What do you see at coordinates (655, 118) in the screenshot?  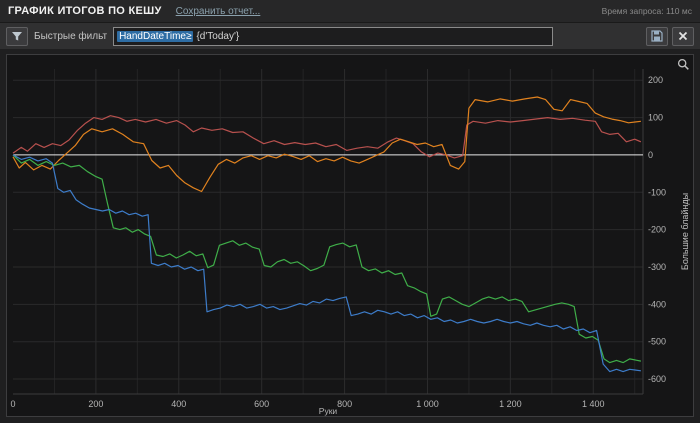 I see `y-tick-label: 100` at bounding box center [655, 118].